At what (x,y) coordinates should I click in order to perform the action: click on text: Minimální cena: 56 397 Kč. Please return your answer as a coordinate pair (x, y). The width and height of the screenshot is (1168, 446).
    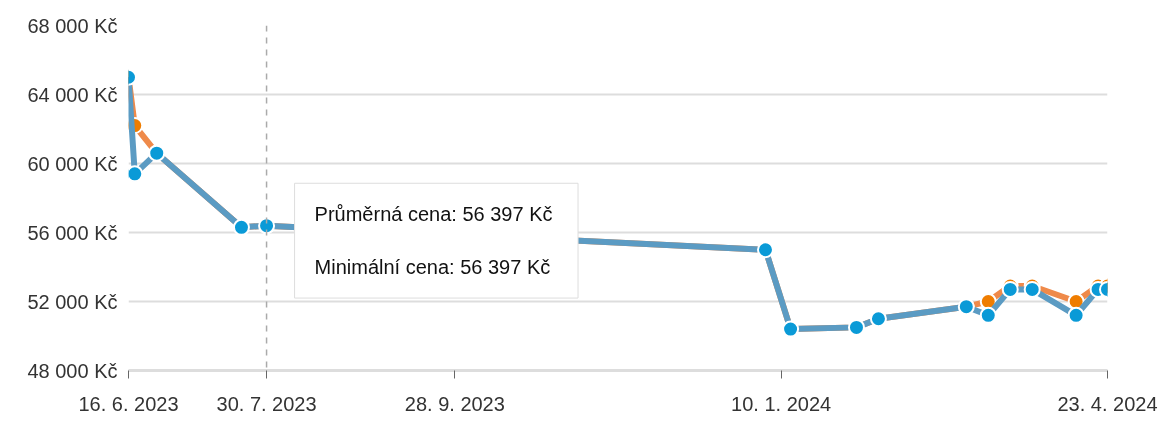
    Looking at the image, I should click on (432, 267).